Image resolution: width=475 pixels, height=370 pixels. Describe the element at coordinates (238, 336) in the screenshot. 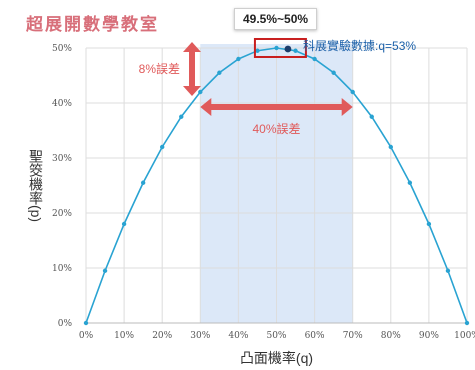

I see `x-tick-label: 40%` at that location.